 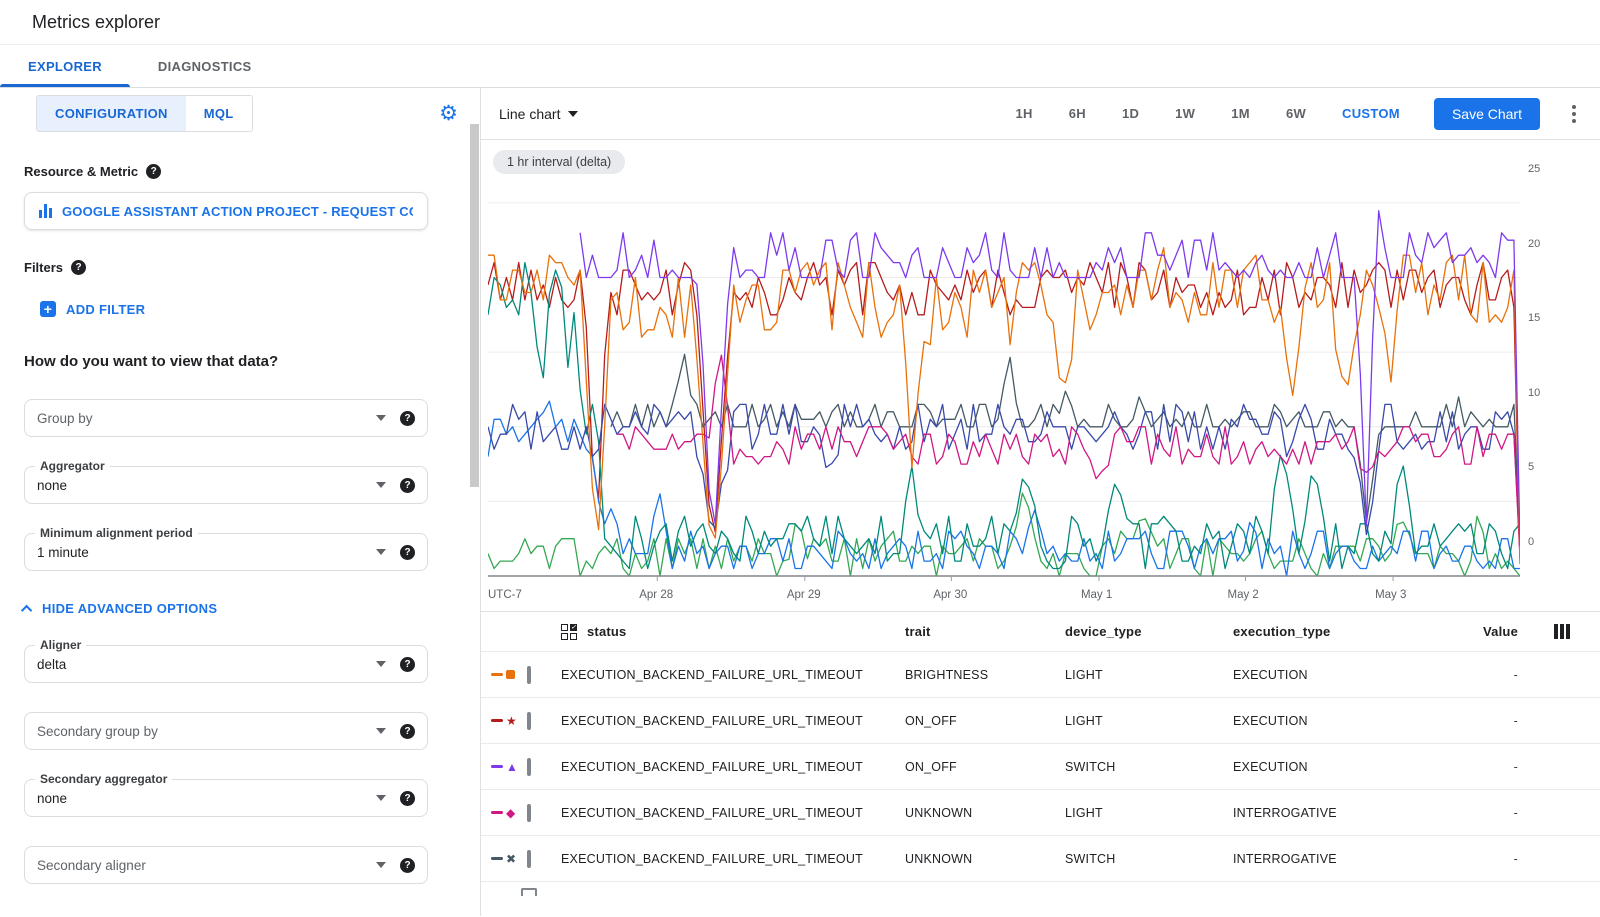 I want to click on range-6w-button: 6W, so click(x=1296, y=113).